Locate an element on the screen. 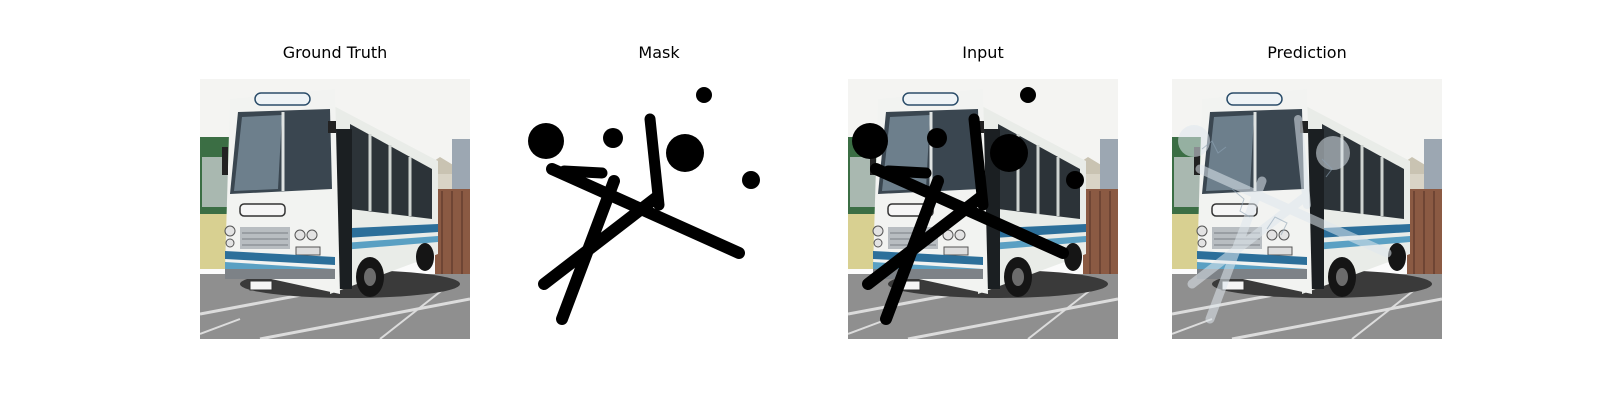 Image resolution: width=1600 pixels, height=400 pixels. panel-title: Input is located at coordinates (983, 52).